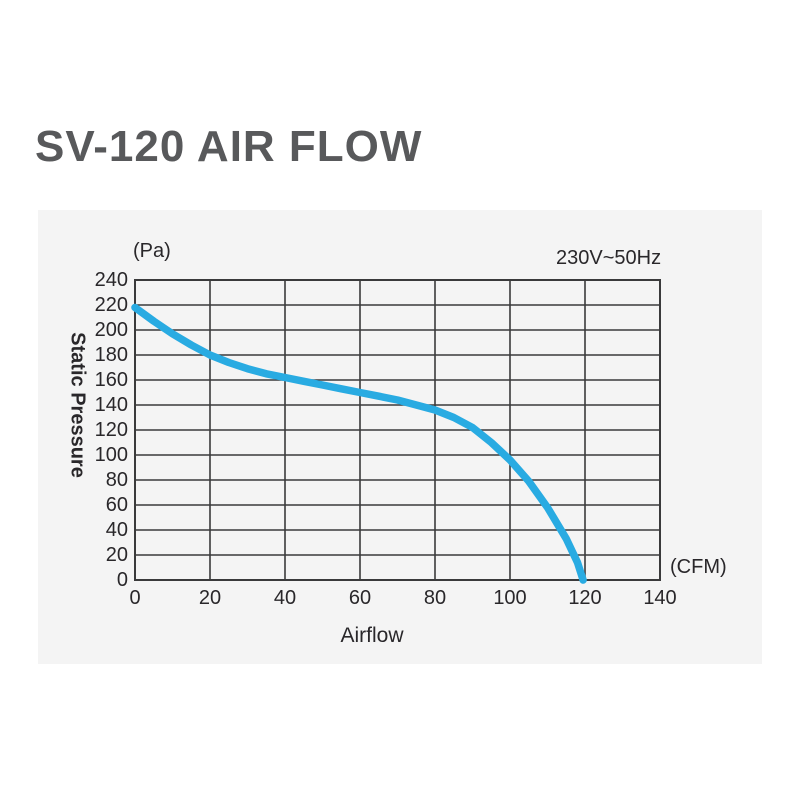 The width and height of the screenshot is (800, 800). What do you see at coordinates (585, 598) in the screenshot?
I see `x-tick-label: 120` at bounding box center [585, 598].